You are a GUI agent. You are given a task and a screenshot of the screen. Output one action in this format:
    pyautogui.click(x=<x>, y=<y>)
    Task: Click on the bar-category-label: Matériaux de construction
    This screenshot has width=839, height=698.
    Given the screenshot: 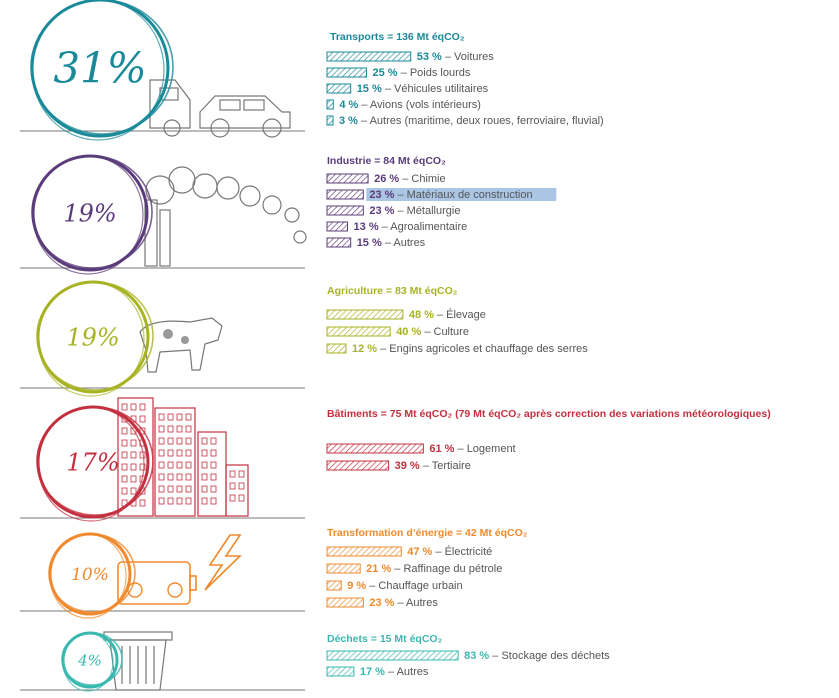 What is the action you would take?
    pyautogui.click(x=470, y=195)
    